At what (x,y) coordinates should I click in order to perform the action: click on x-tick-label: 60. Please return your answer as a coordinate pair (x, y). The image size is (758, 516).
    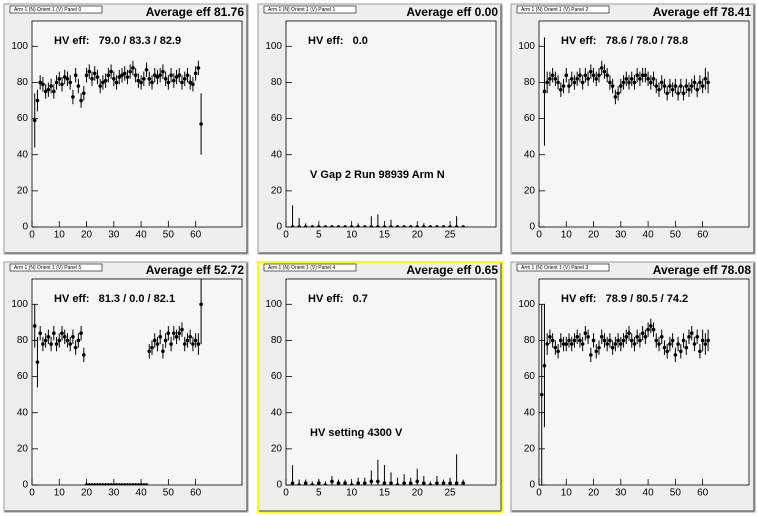
    Looking at the image, I should click on (703, 235).